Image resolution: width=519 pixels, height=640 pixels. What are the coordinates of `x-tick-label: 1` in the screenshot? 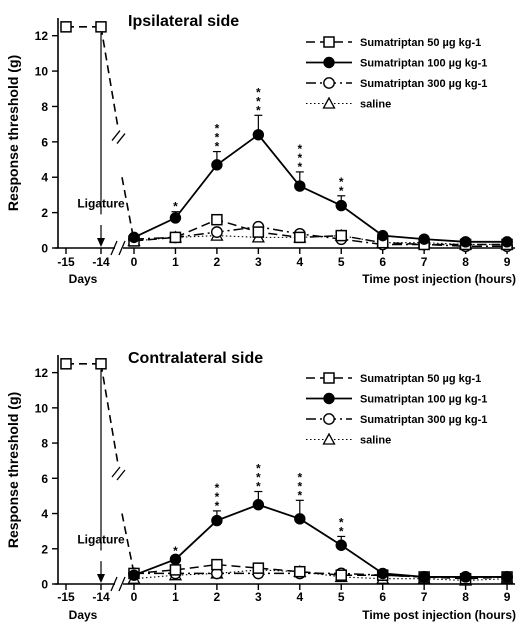 It's located at (175, 262).